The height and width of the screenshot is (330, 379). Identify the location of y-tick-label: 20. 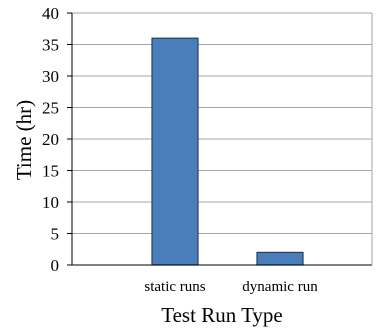
(50, 139).